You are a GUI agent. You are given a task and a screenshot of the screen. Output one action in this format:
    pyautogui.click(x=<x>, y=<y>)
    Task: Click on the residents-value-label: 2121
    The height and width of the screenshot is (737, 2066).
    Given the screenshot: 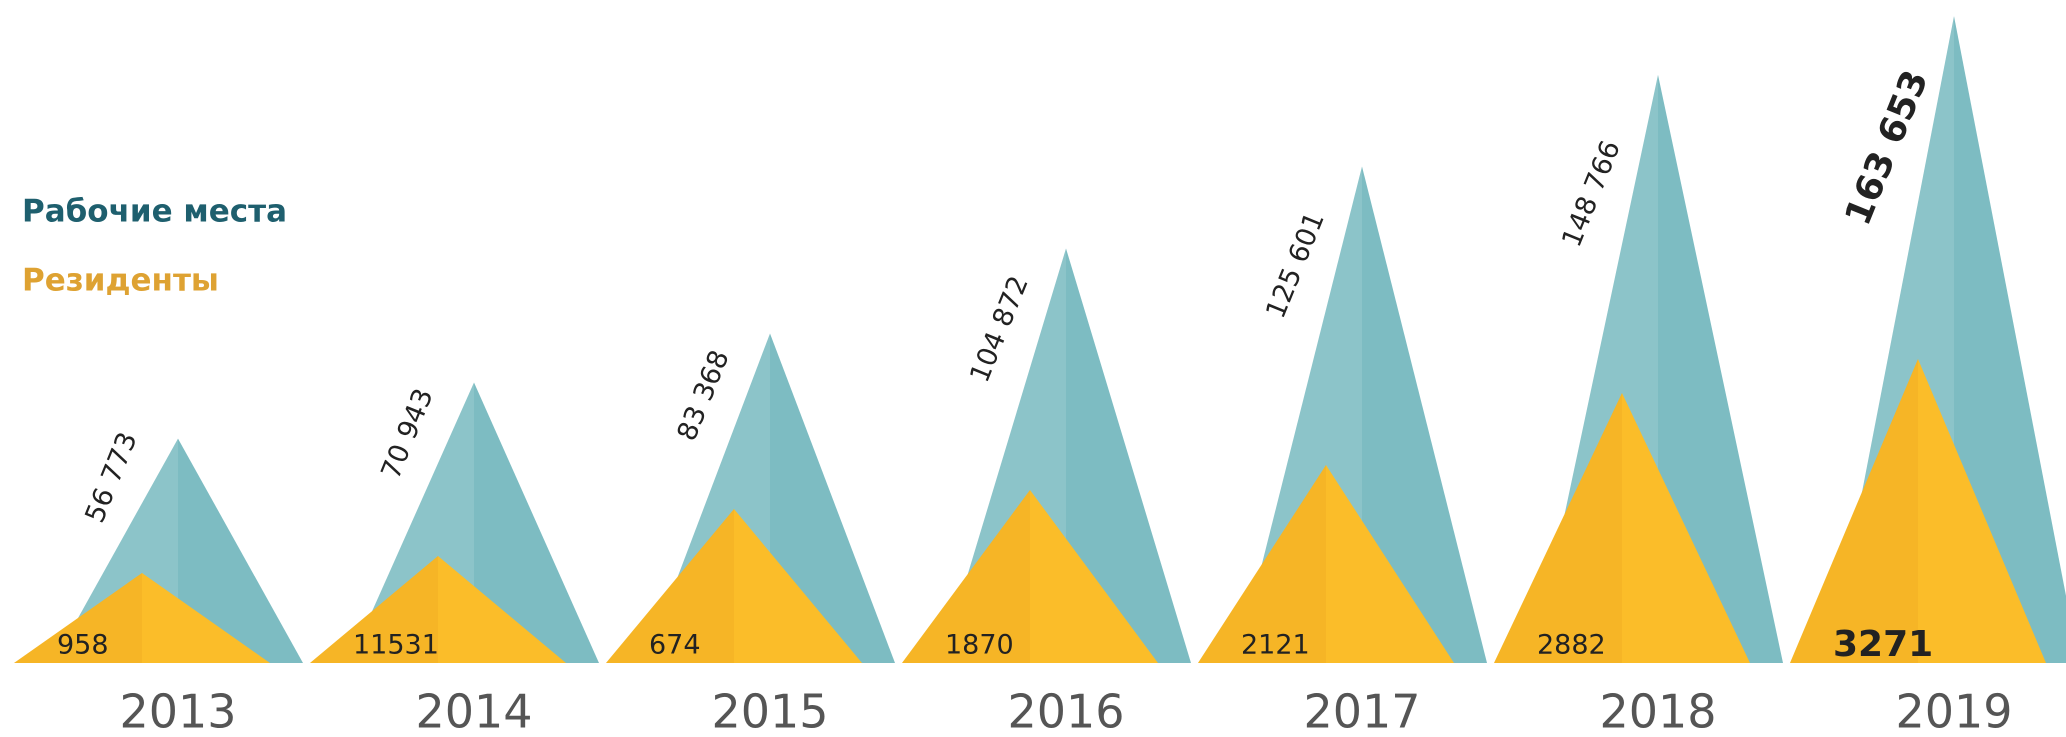 What is the action you would take?
    pyautogui.click(x=1275, y=645)
    